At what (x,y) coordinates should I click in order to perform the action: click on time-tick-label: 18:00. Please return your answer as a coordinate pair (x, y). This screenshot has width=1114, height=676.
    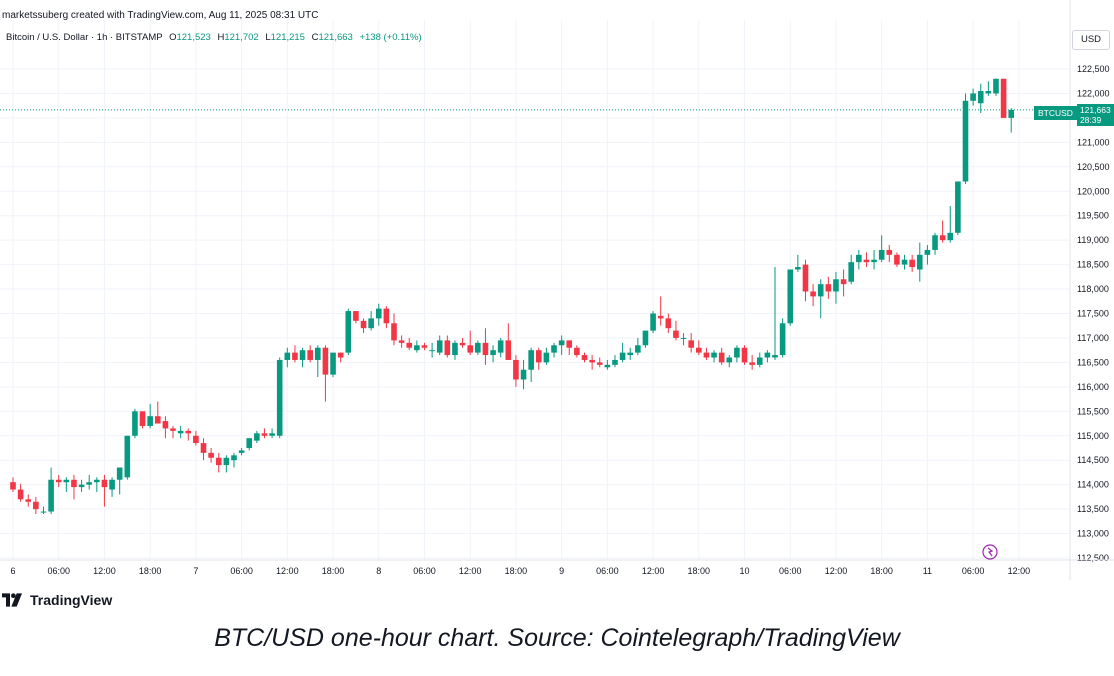
    Looking at the image, I should click on (881, 571).